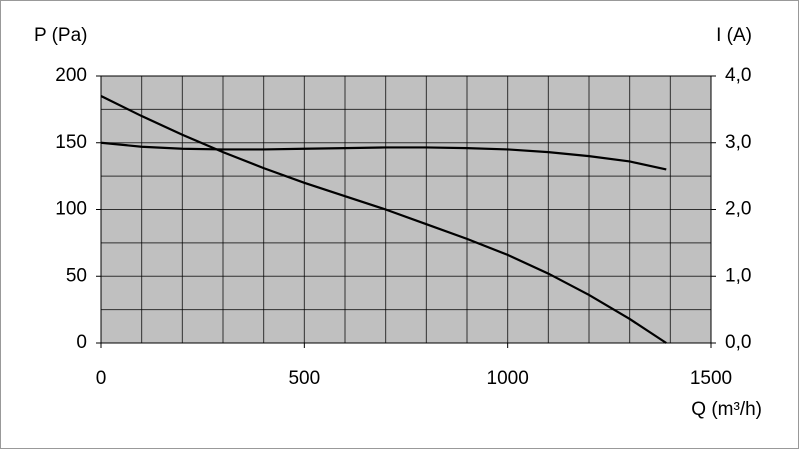 This screenshot has height=450, width=800. I want to click on y-tick-label: 0, so click(81, 342).